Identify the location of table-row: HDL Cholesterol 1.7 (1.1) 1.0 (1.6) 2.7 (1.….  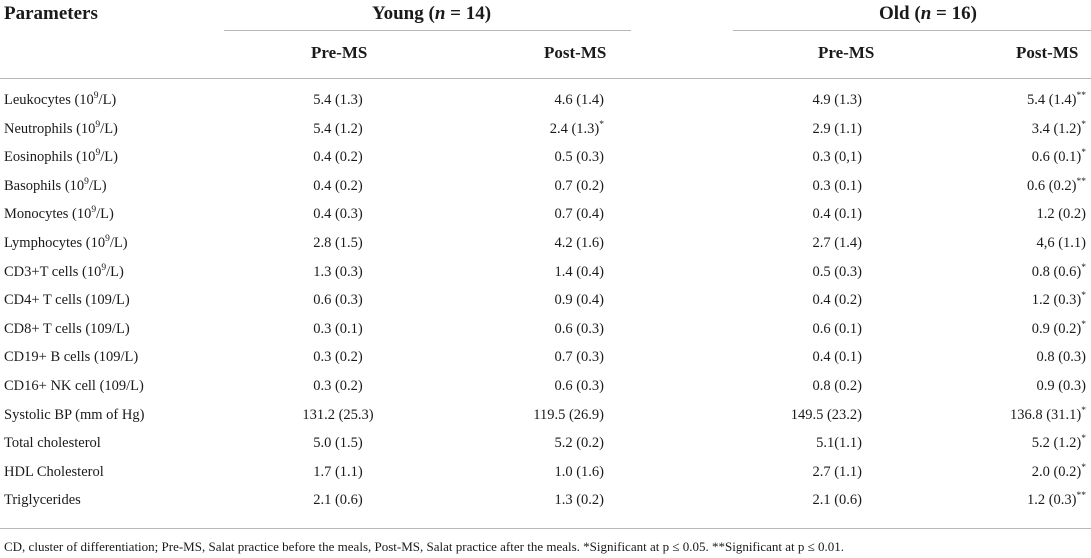
(545, 471).